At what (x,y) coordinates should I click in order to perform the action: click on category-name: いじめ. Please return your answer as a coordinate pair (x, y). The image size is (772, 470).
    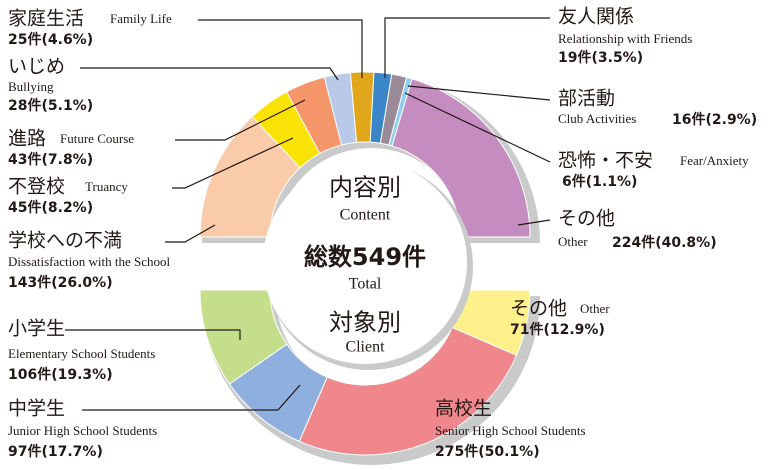
    Looking at the image, I should click on (36, 66).